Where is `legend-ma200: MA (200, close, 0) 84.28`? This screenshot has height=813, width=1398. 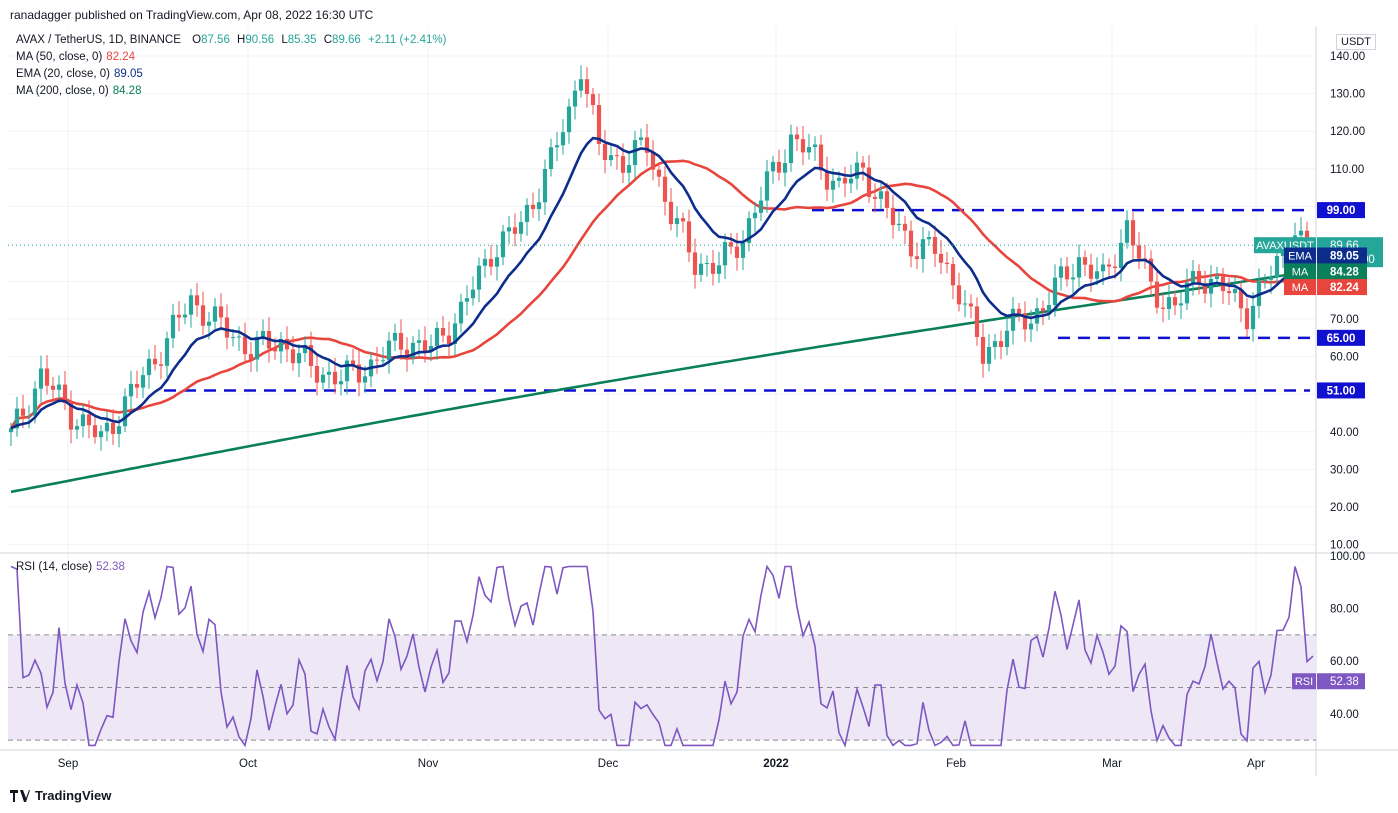 legend-ma200: MA (200, close, 0) 84.28 is located at coordinates (79, 91).